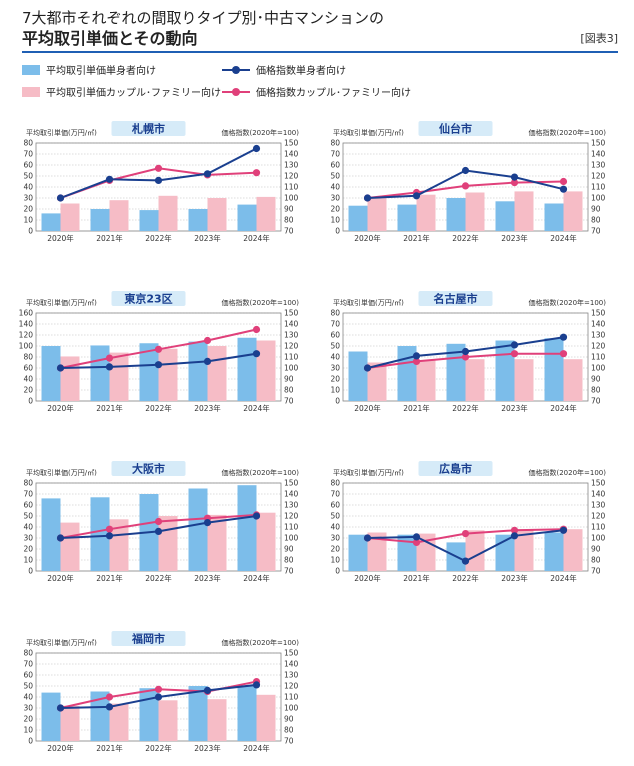 The width and height of the screenshot is (634, 766). I want to click on city-name: 広島市, so click(455, 469).